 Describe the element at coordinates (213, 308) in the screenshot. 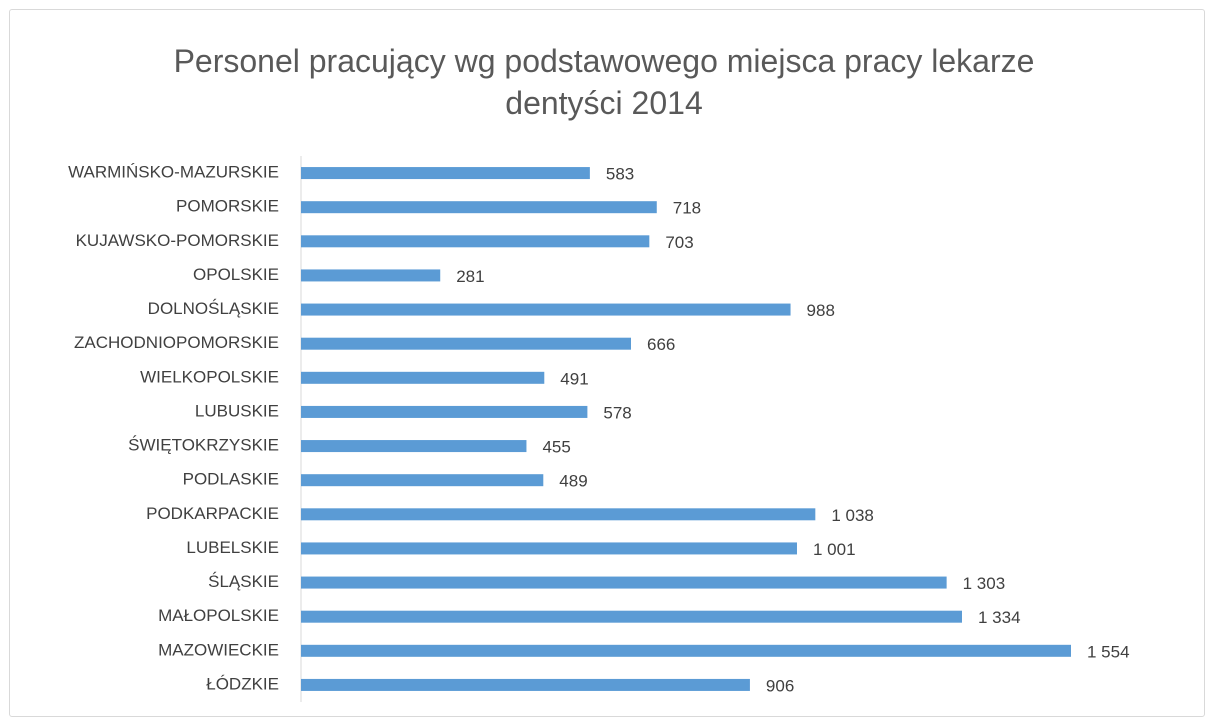

I see `y-tick-label: DOLNOŚLĄSKIE` at that location.